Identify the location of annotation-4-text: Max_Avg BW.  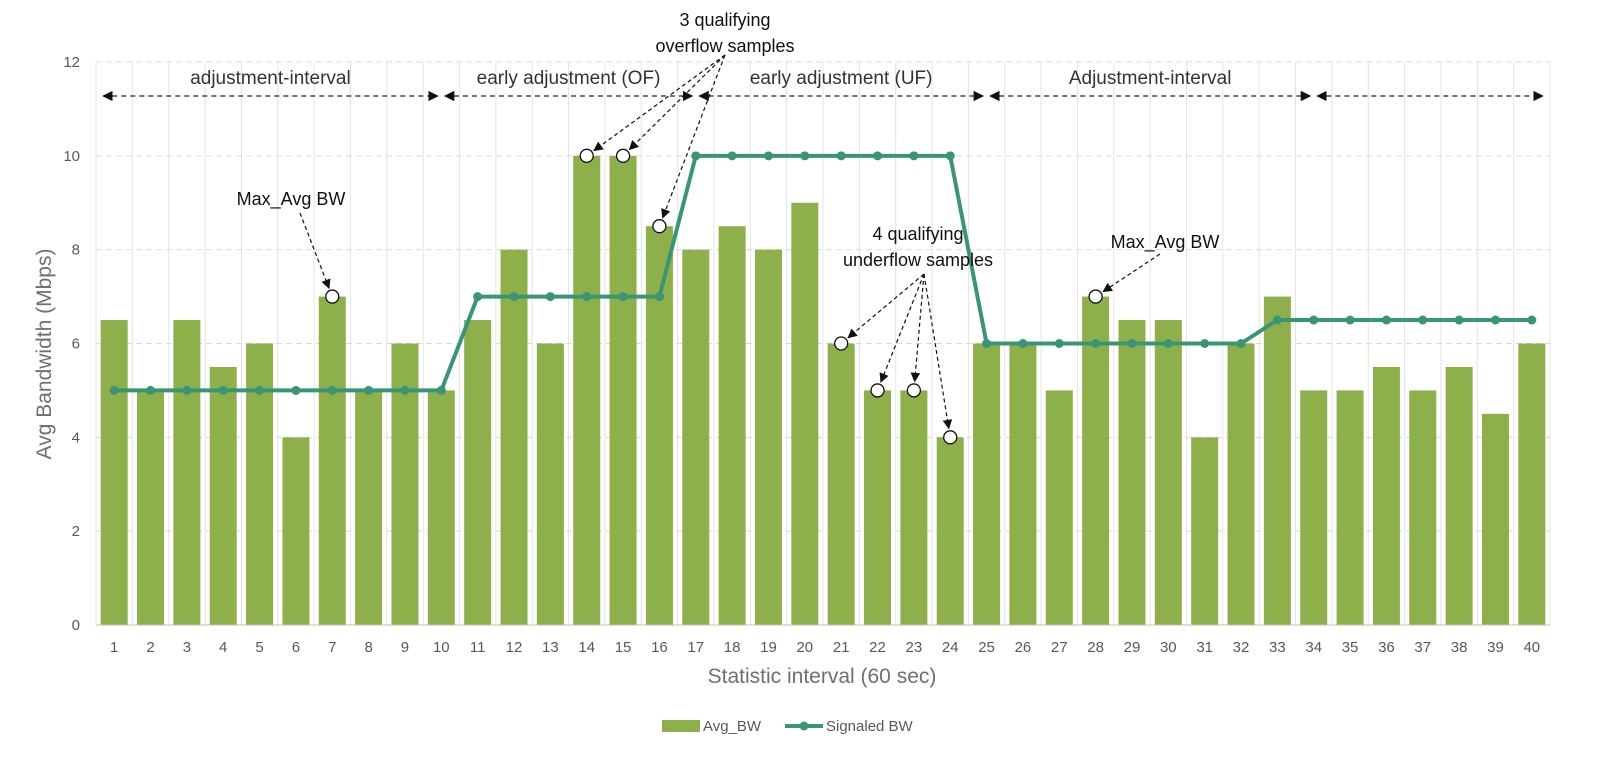
(1165, 242).